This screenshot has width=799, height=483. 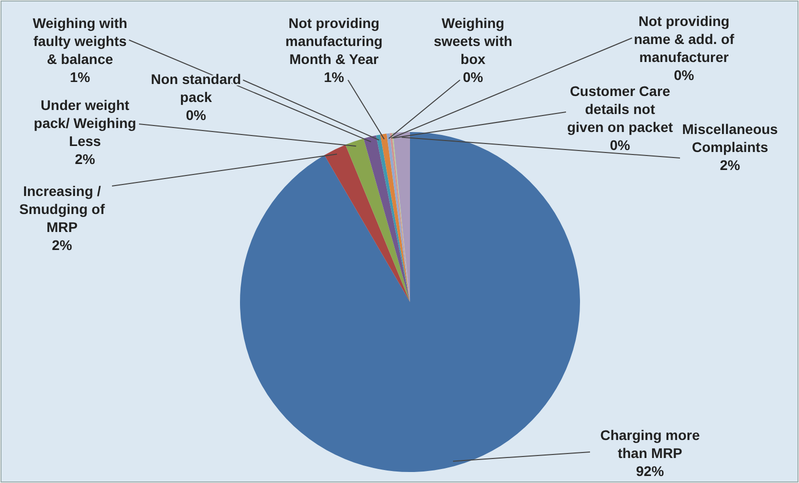 I want to click on slice-label: Weighing with faulty weights & balance, so click(x=80, y=41).